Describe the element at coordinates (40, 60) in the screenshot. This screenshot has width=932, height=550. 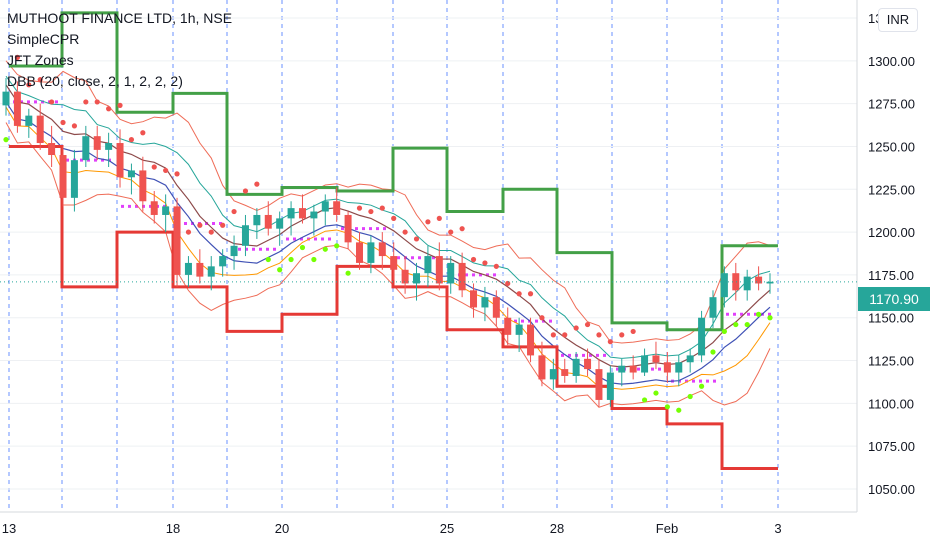
I see `indicator-jft-zones: JFT Zones` at that location.